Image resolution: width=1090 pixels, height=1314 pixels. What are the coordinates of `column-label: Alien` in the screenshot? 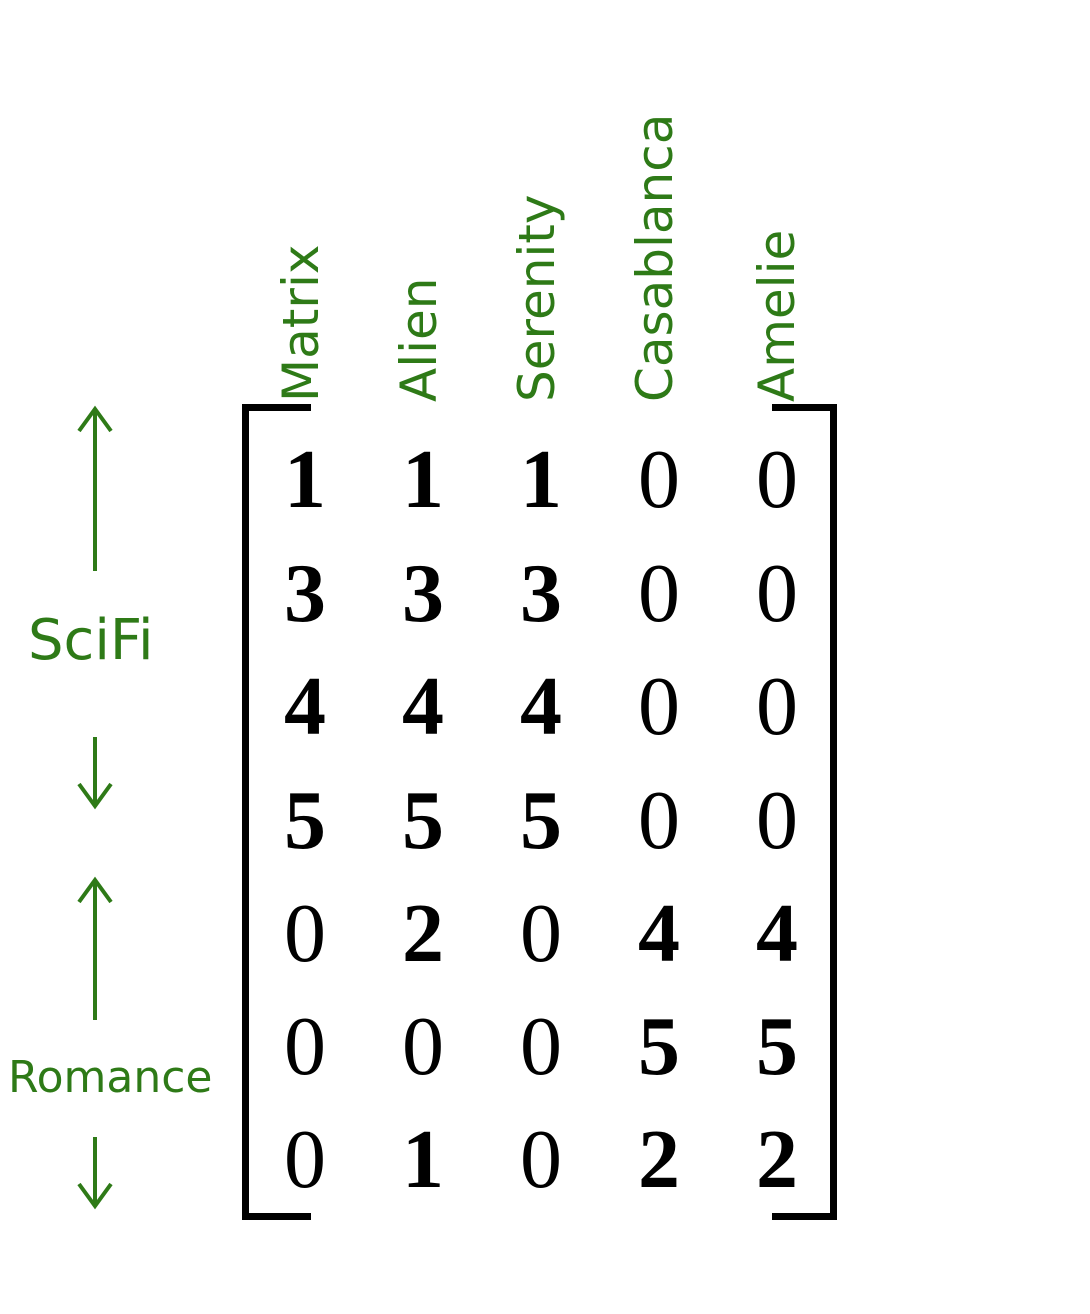 It's located at (419, 339).